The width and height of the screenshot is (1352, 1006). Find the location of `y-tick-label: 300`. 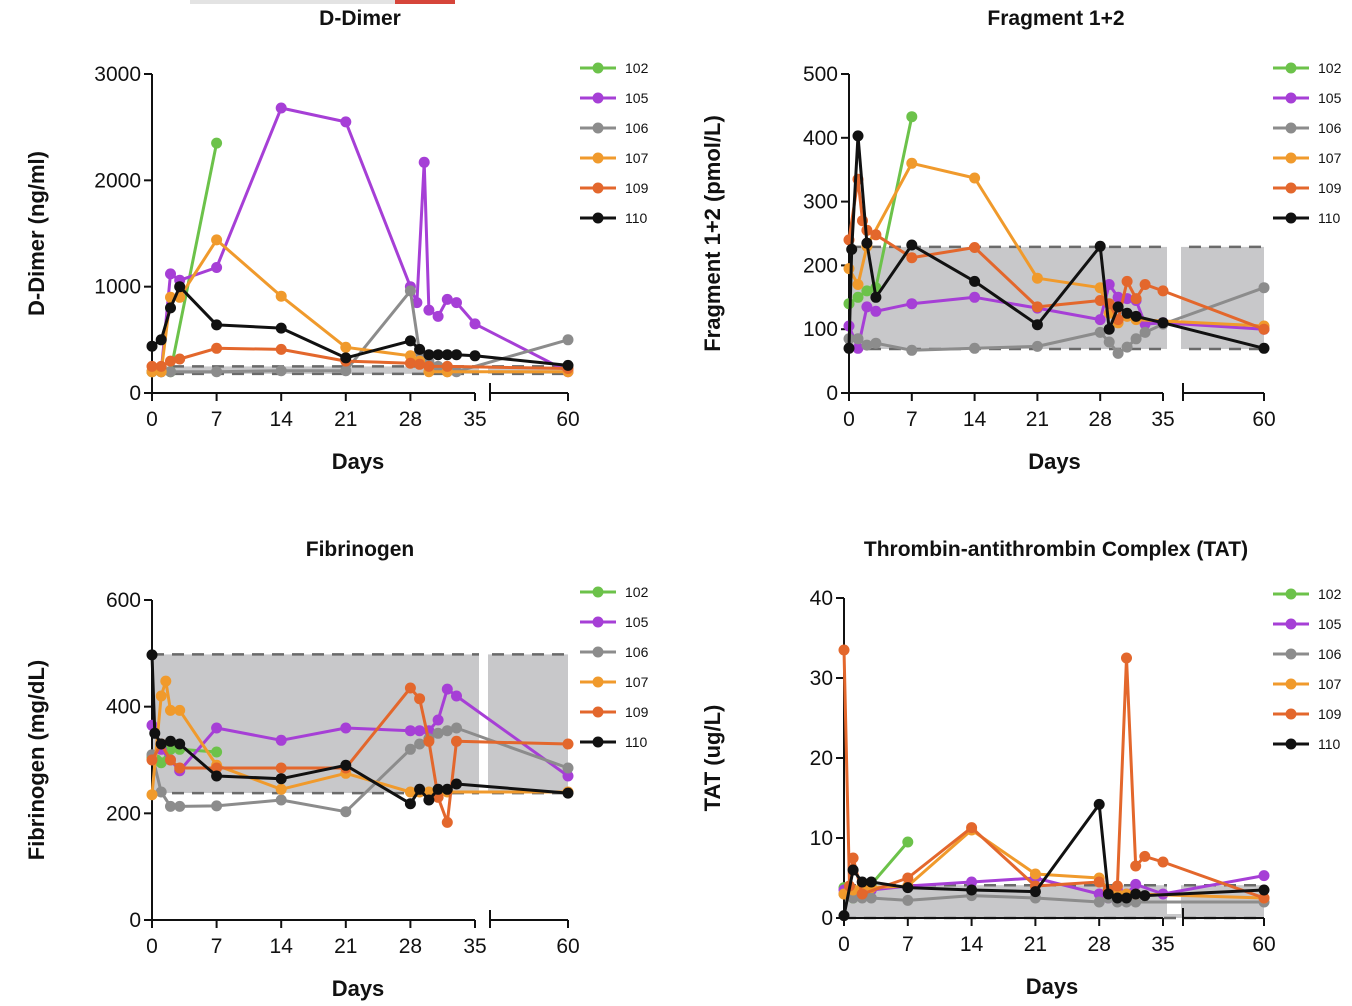

y-tick-label: 300 is located at coordinates (820, 202).